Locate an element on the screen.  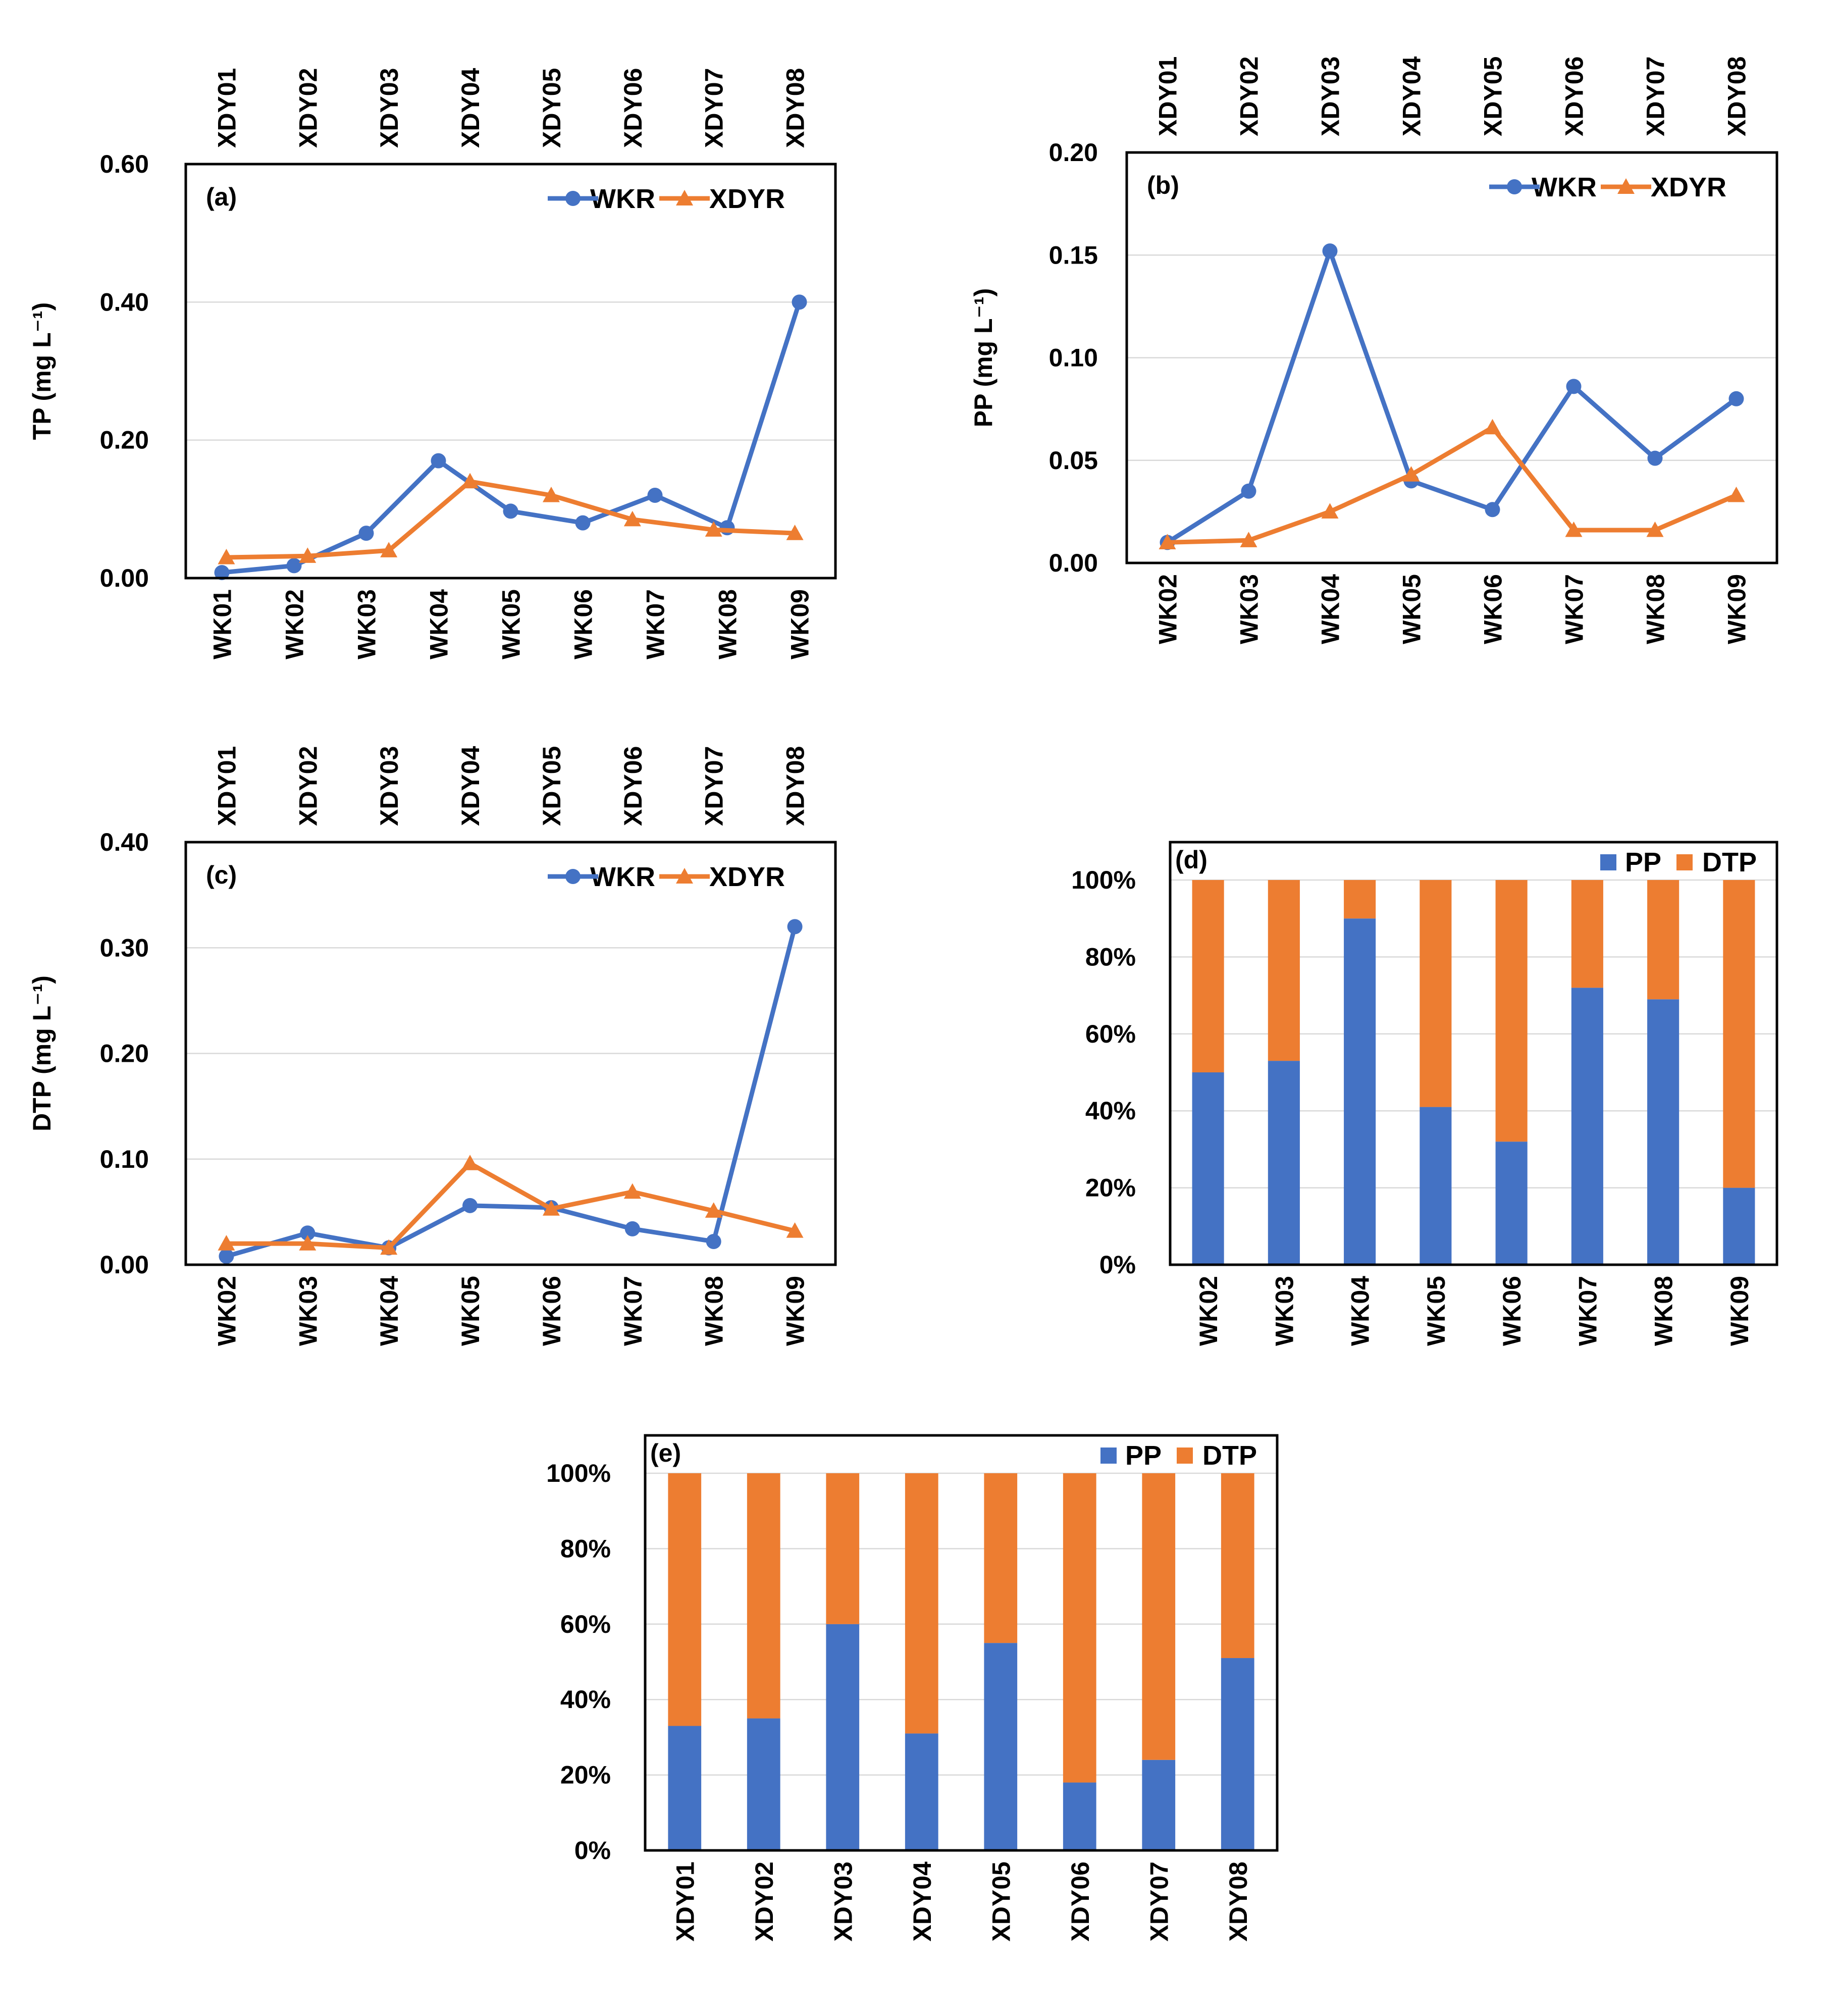
y-tick-label: 100% is located at coordinates (578, 1473).